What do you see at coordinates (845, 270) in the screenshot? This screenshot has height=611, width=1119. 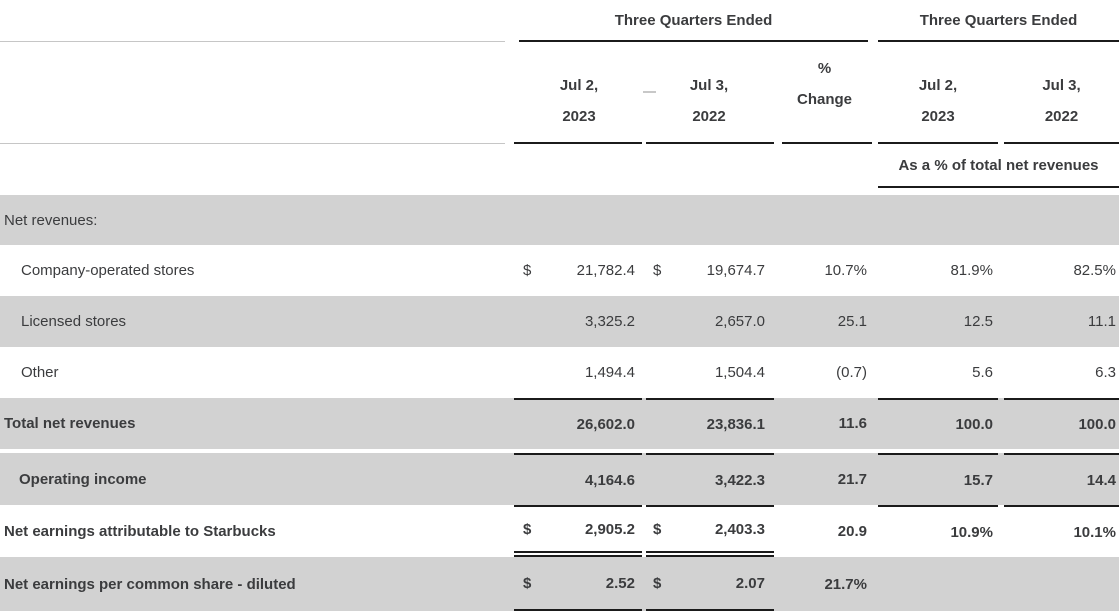 I see `pct-change: 10.7%` at bounding box center [845, 270].